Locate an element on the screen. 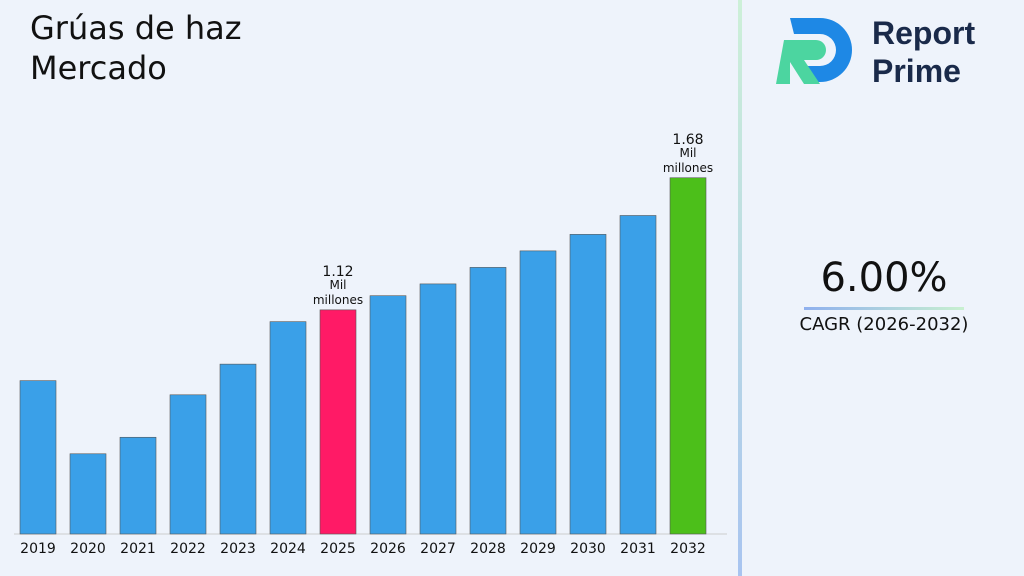  x-tick-label: 2020 is located at coordinates (88, 549).